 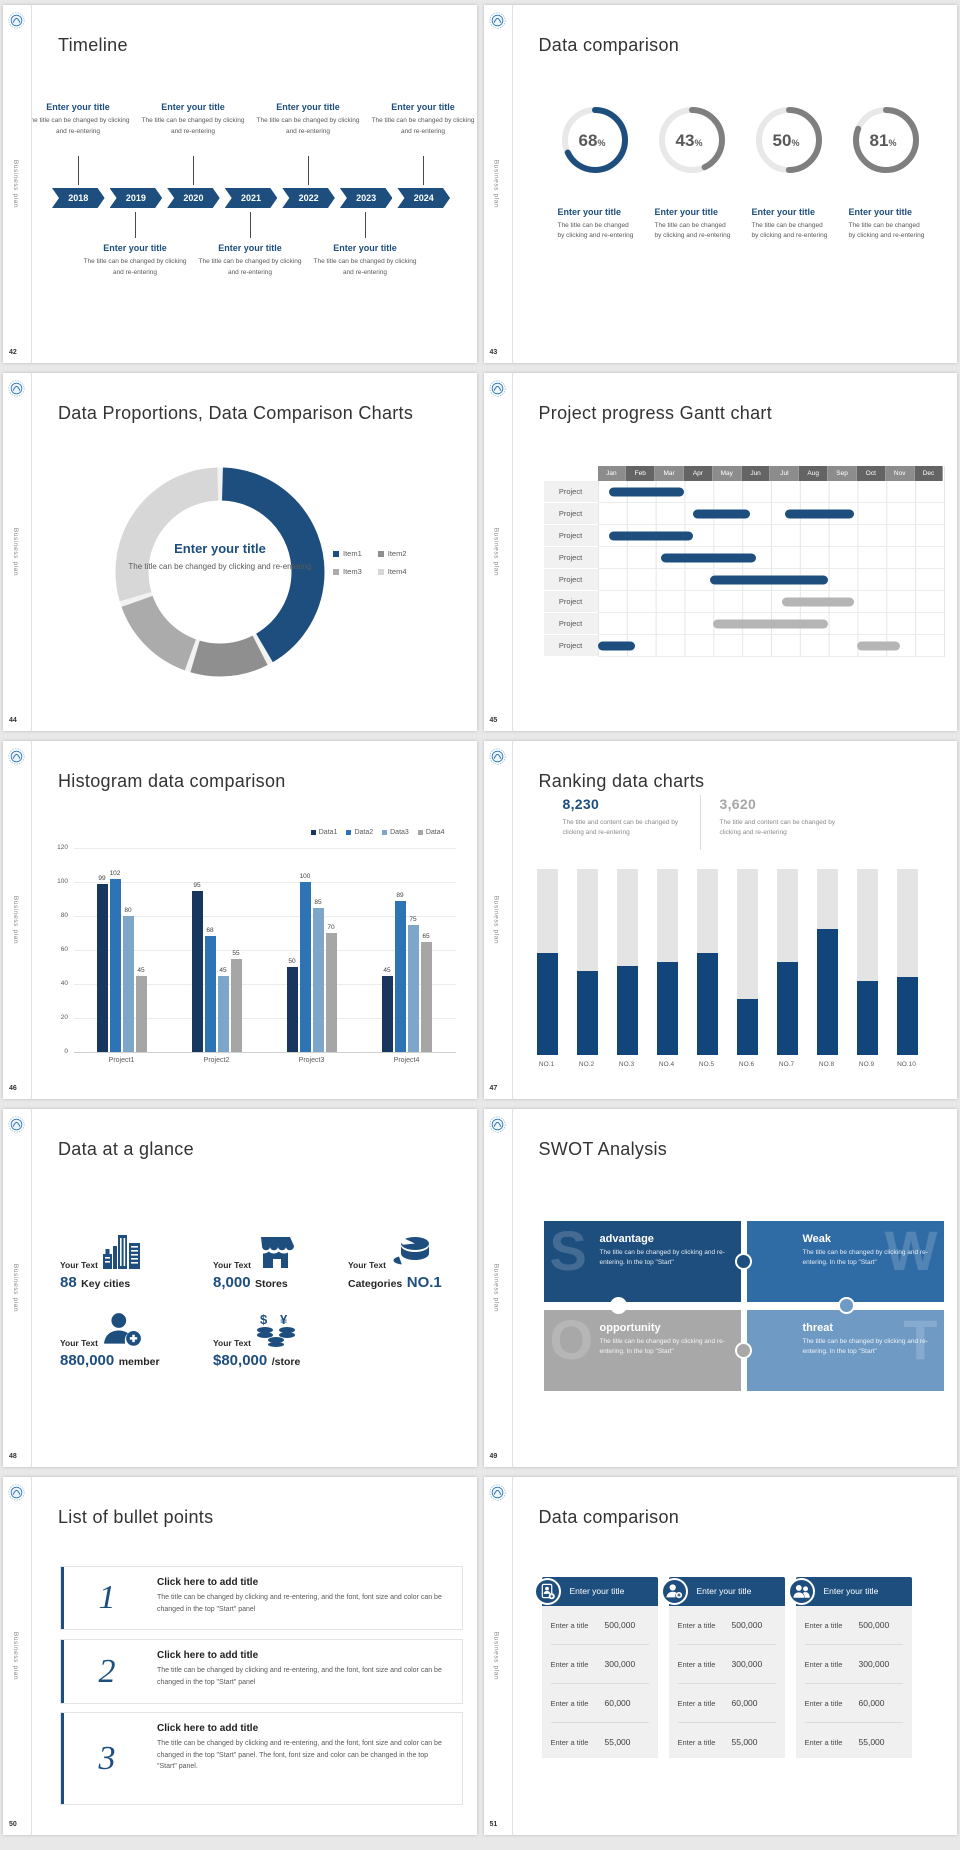 What do you see at coordinates (62, 881) in the screenshot?
I see `y-axis-tick-label: 100` at bounding box center [62, 881].